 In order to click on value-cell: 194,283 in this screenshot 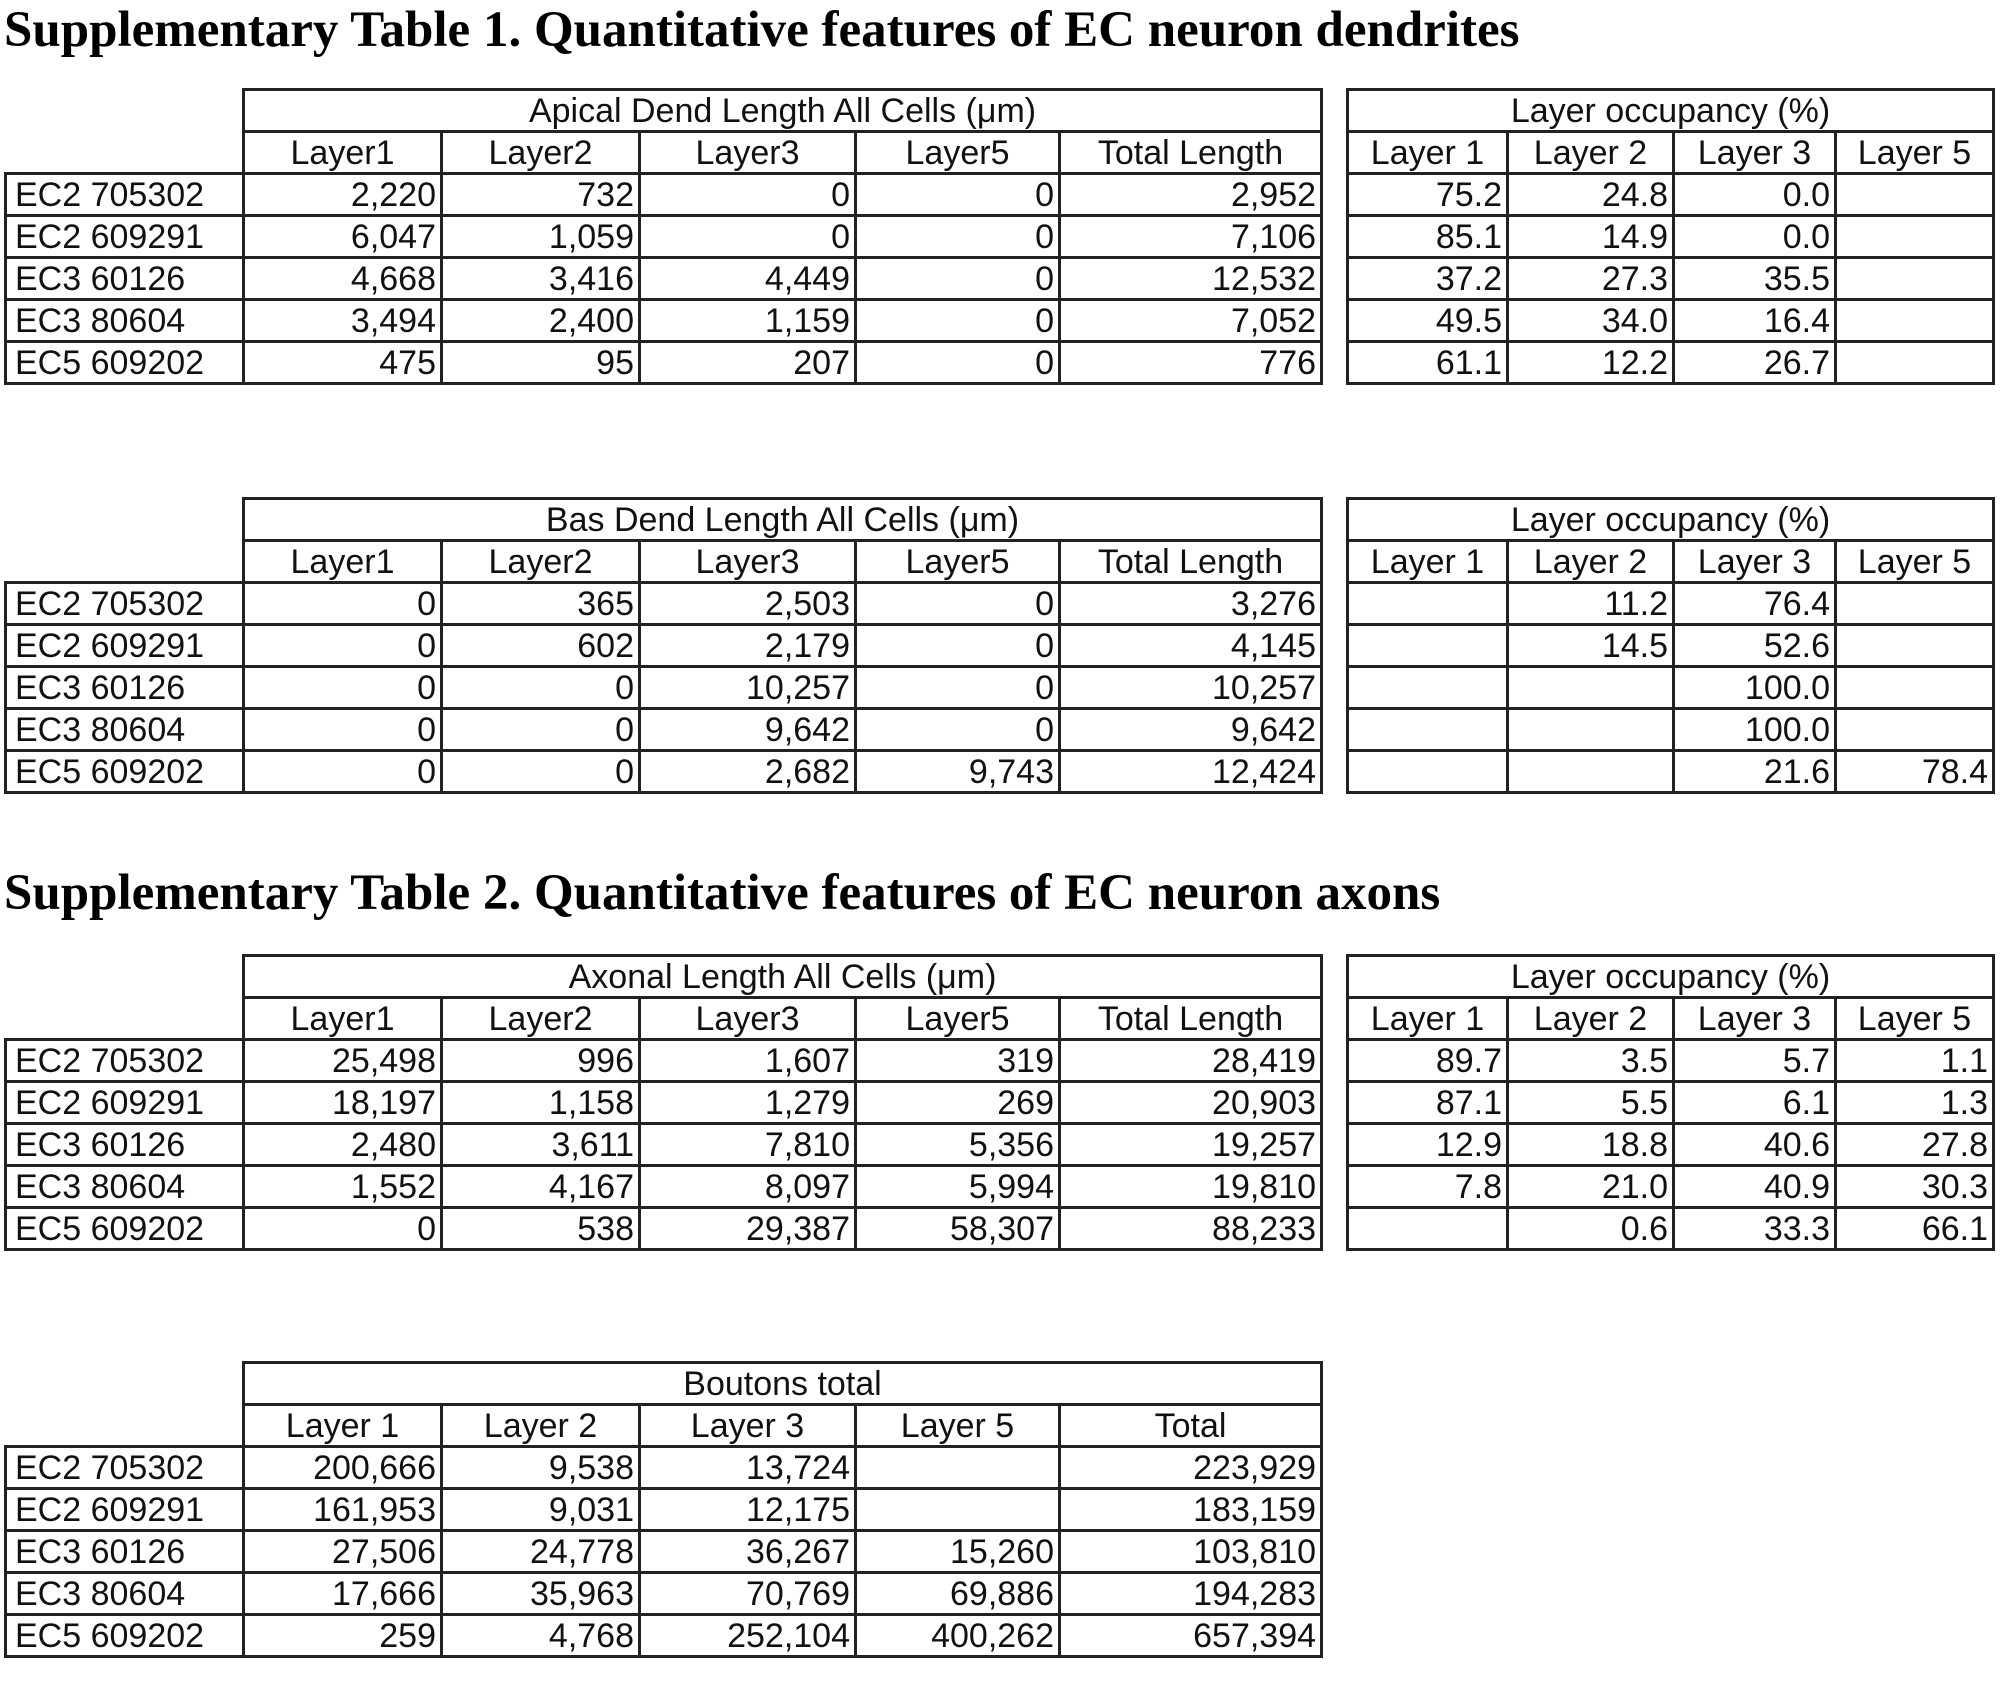, I will do `click(1190, 1593)`.